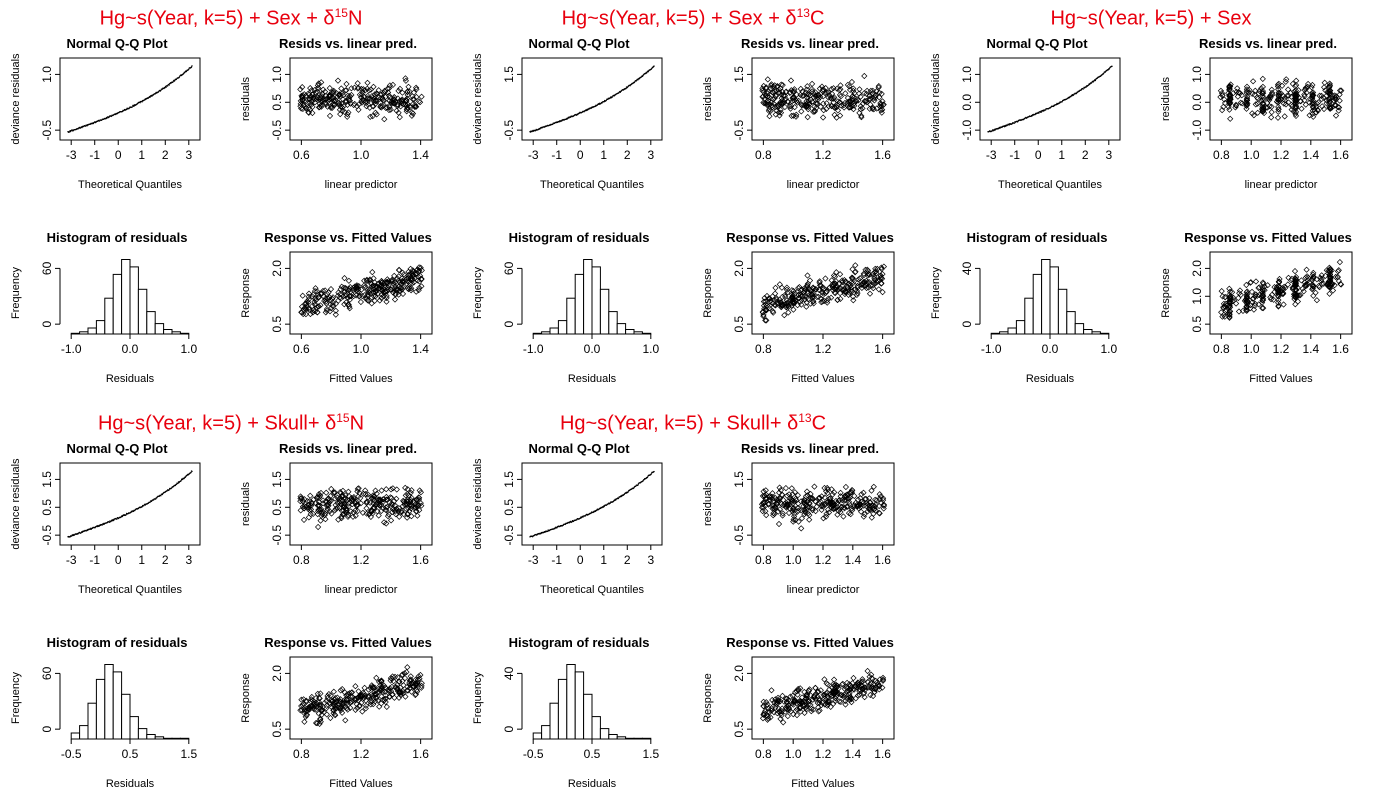  Describe the element at coordinates (231, 423) in the screenshot. I see `model-title: Hg~s(Year, k=5) + Skull+ δ15N` at that location.